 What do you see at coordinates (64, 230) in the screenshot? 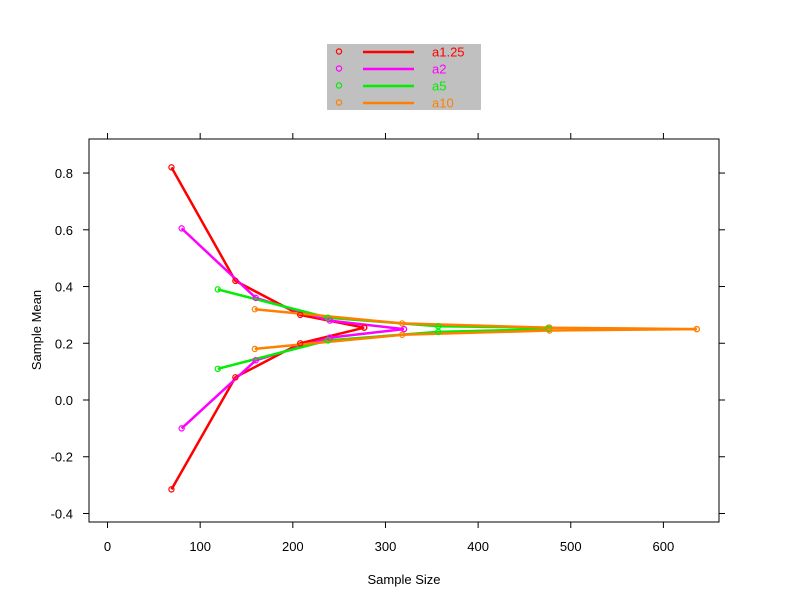
I see `y-tick-label: 0.6` at bounding box center [64, 230].